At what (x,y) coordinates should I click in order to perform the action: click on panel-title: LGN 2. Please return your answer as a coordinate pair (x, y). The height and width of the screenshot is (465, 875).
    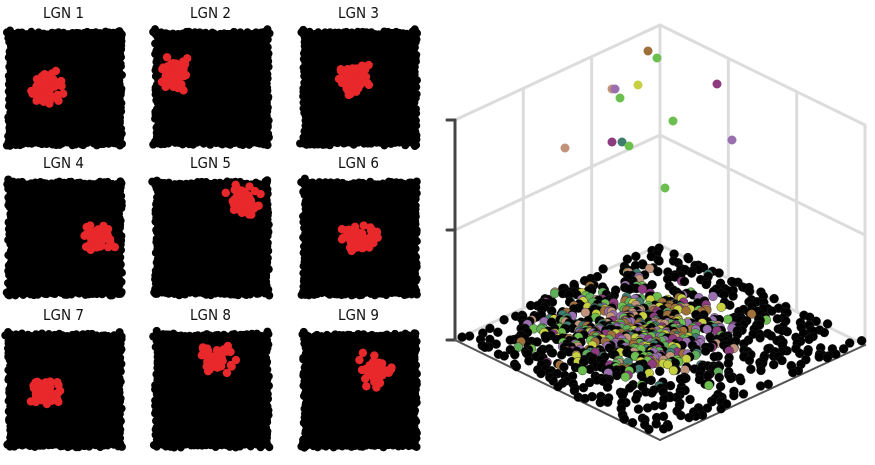
    Looking at the image, I should click on (210, 13).